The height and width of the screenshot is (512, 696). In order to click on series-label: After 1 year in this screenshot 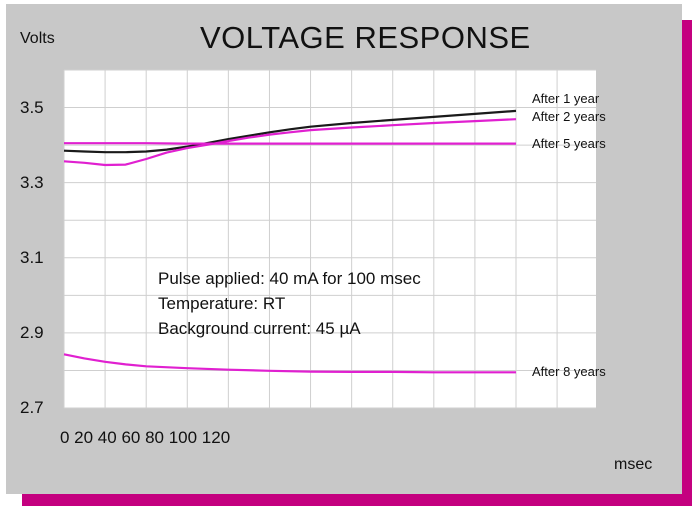, I will do `click(566, 98)`.